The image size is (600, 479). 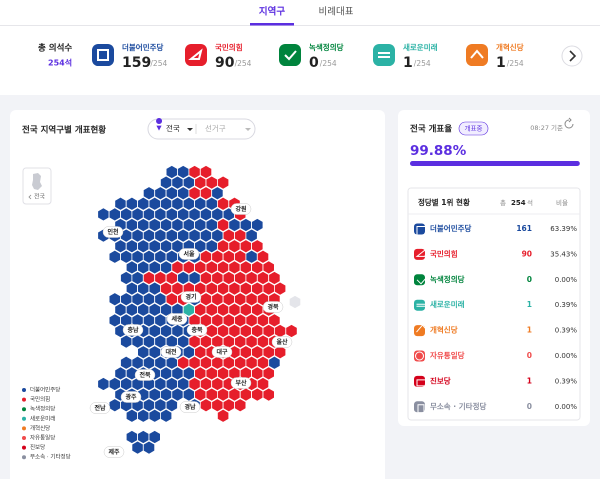 I want to click on tab: 지역구, so click(x=272, y=12).